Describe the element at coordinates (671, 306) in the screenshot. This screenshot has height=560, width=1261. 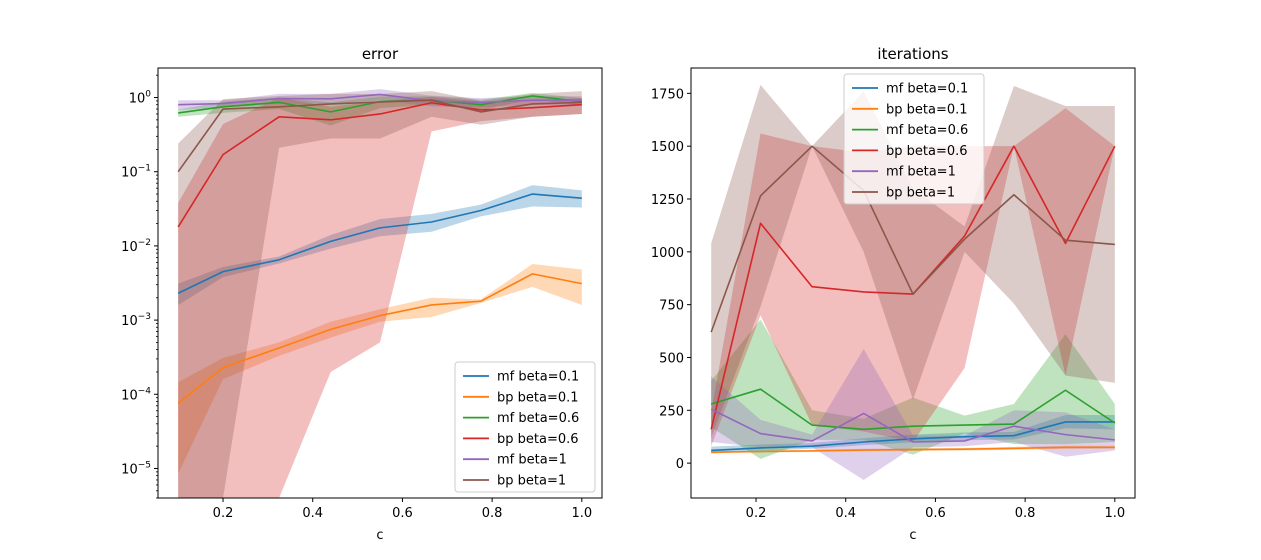
I see `y-tick-label: 750` at that location.